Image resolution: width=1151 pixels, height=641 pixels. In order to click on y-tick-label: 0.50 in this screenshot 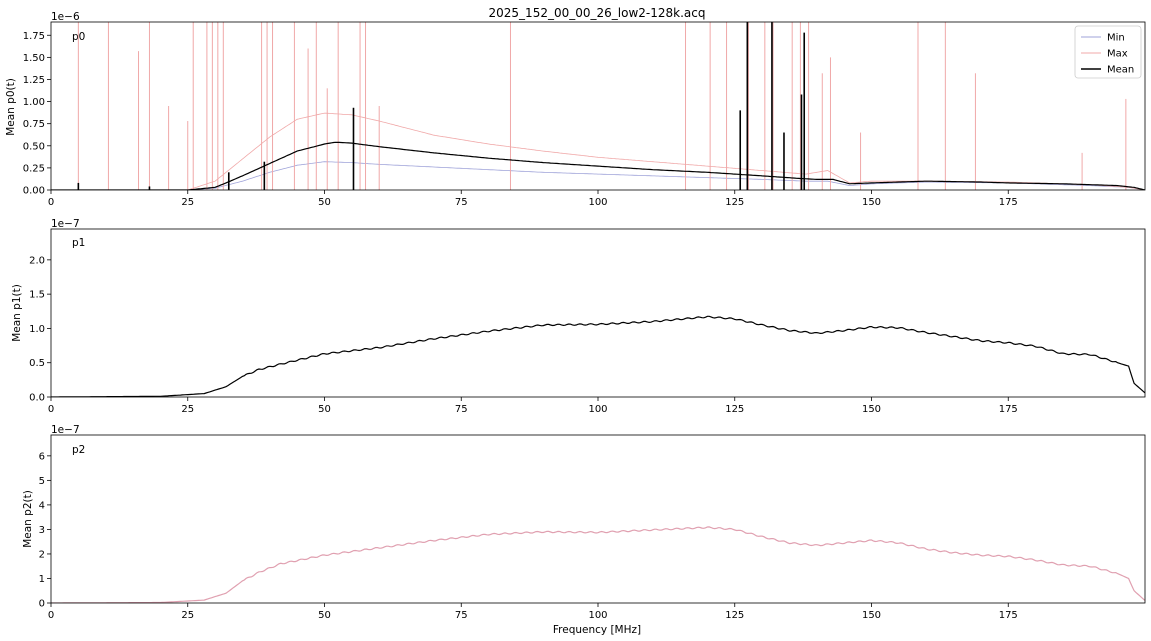, I will do `click(34, 146)`.